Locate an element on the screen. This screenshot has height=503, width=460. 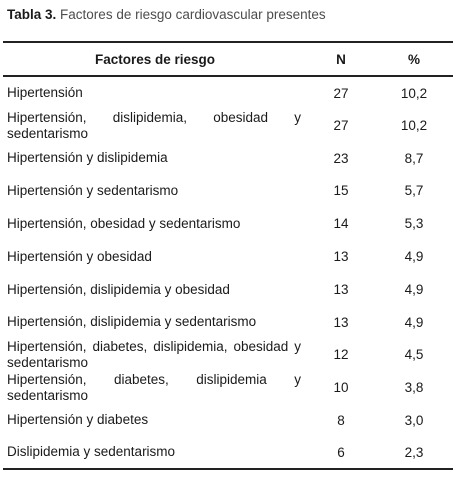
header-factor: Factores de riesgo is located at coordinates (155, 59).